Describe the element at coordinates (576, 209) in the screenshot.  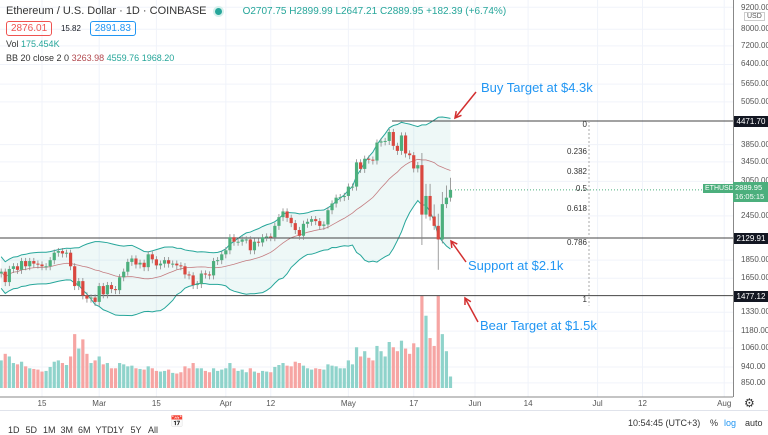
I see `fib-level-label: 0.618` at that location.